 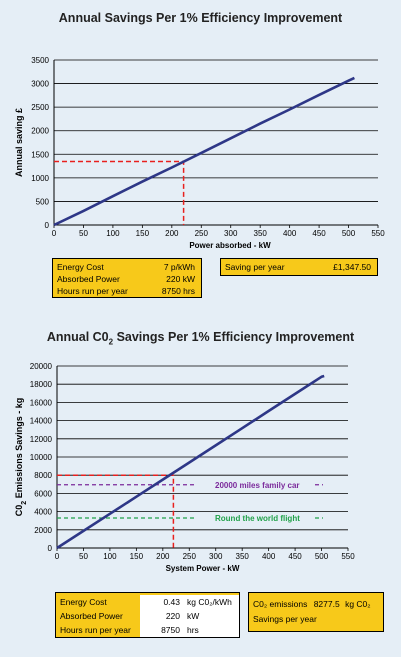 What do you see at coordinates (257, 518) in the screenshot?
I see `annotation-label: Round the world flight` at bounding box center [257, 518].